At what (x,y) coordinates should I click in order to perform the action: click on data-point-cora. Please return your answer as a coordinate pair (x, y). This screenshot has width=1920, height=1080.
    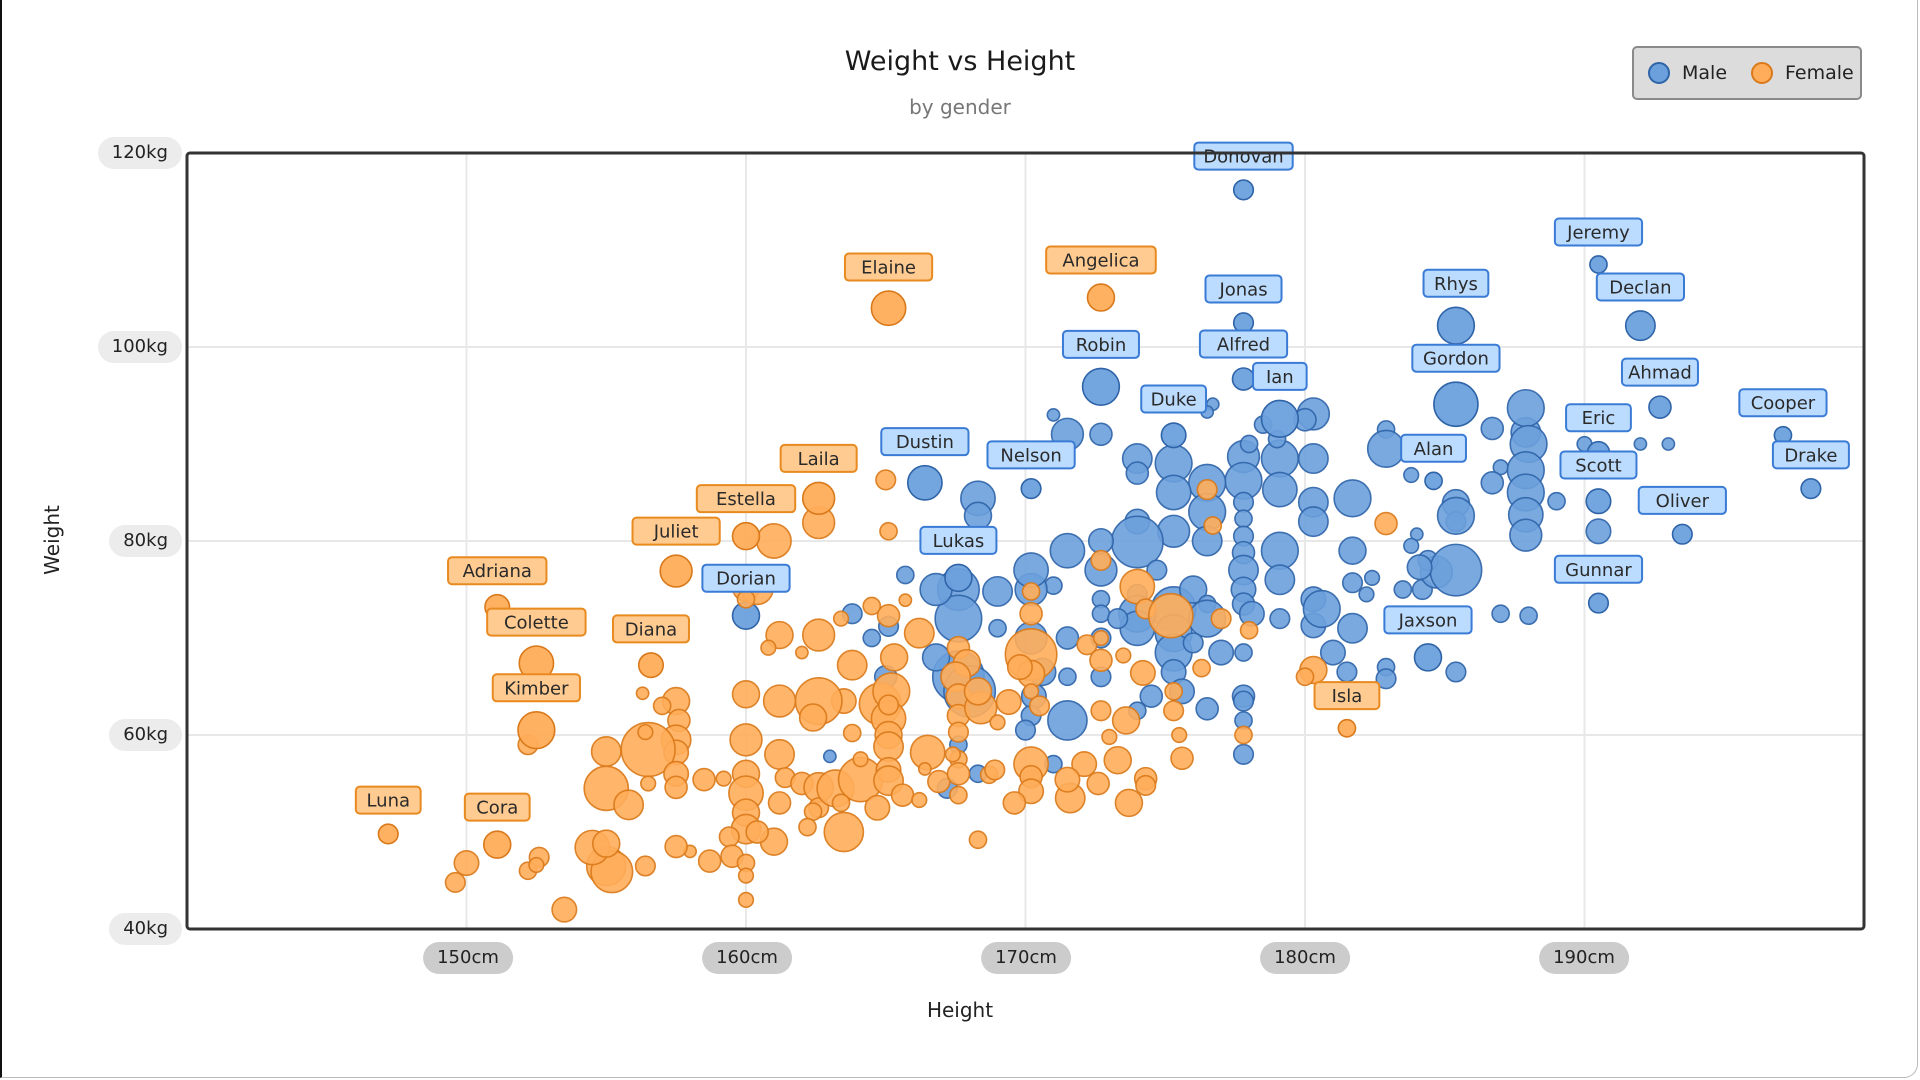
    Looking at the image, I should click on (497, 844).